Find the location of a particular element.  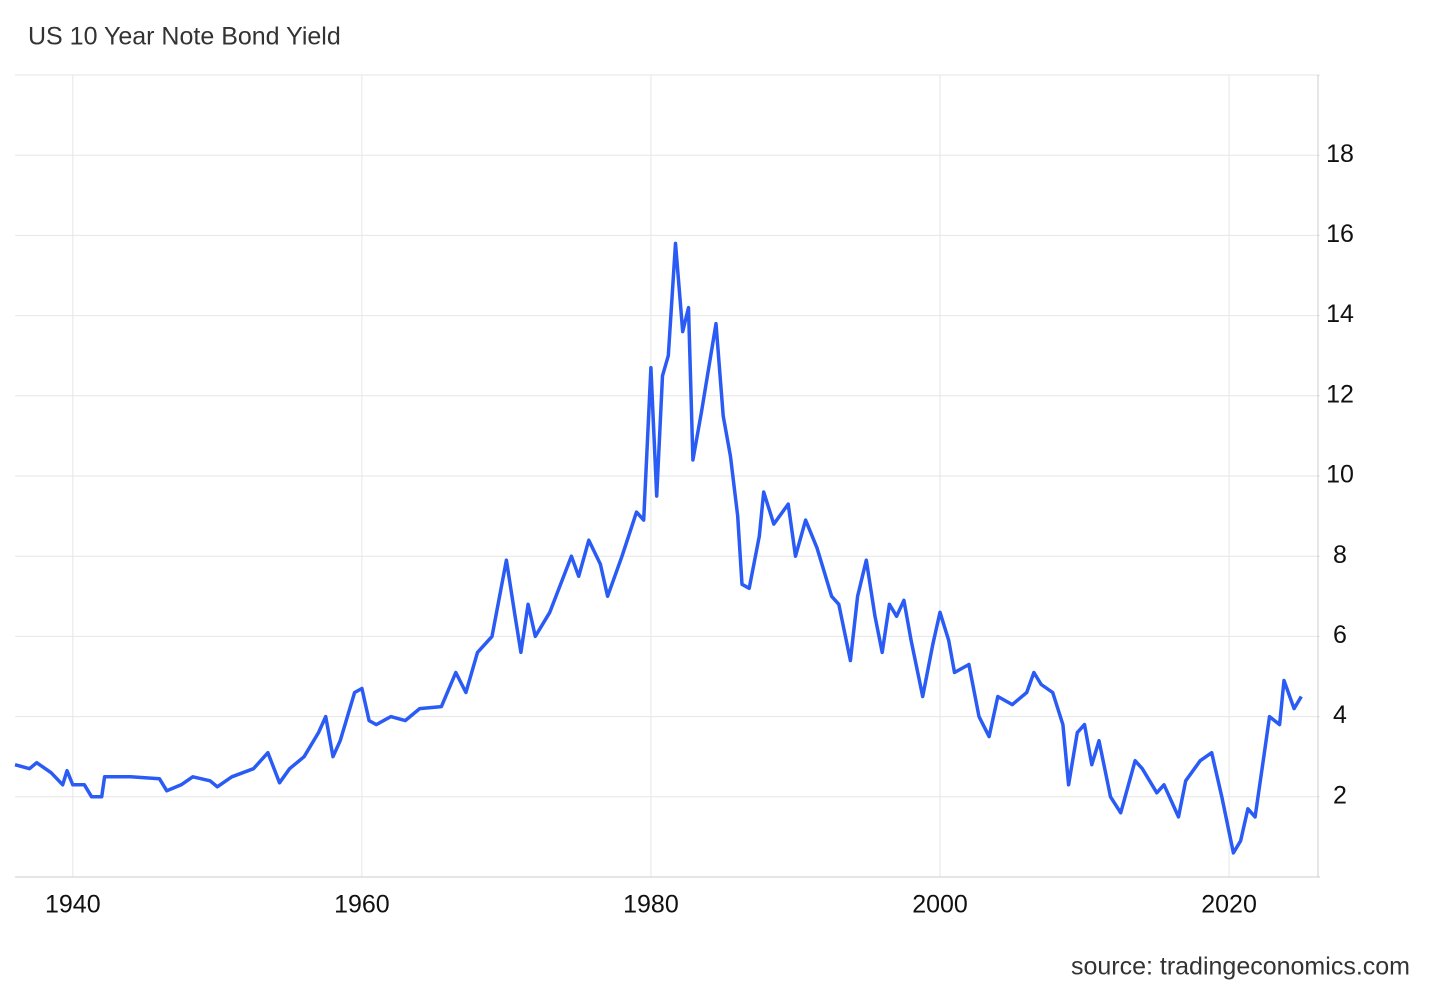

y-tick-label: 6 is located at coordinates (1340, 635).